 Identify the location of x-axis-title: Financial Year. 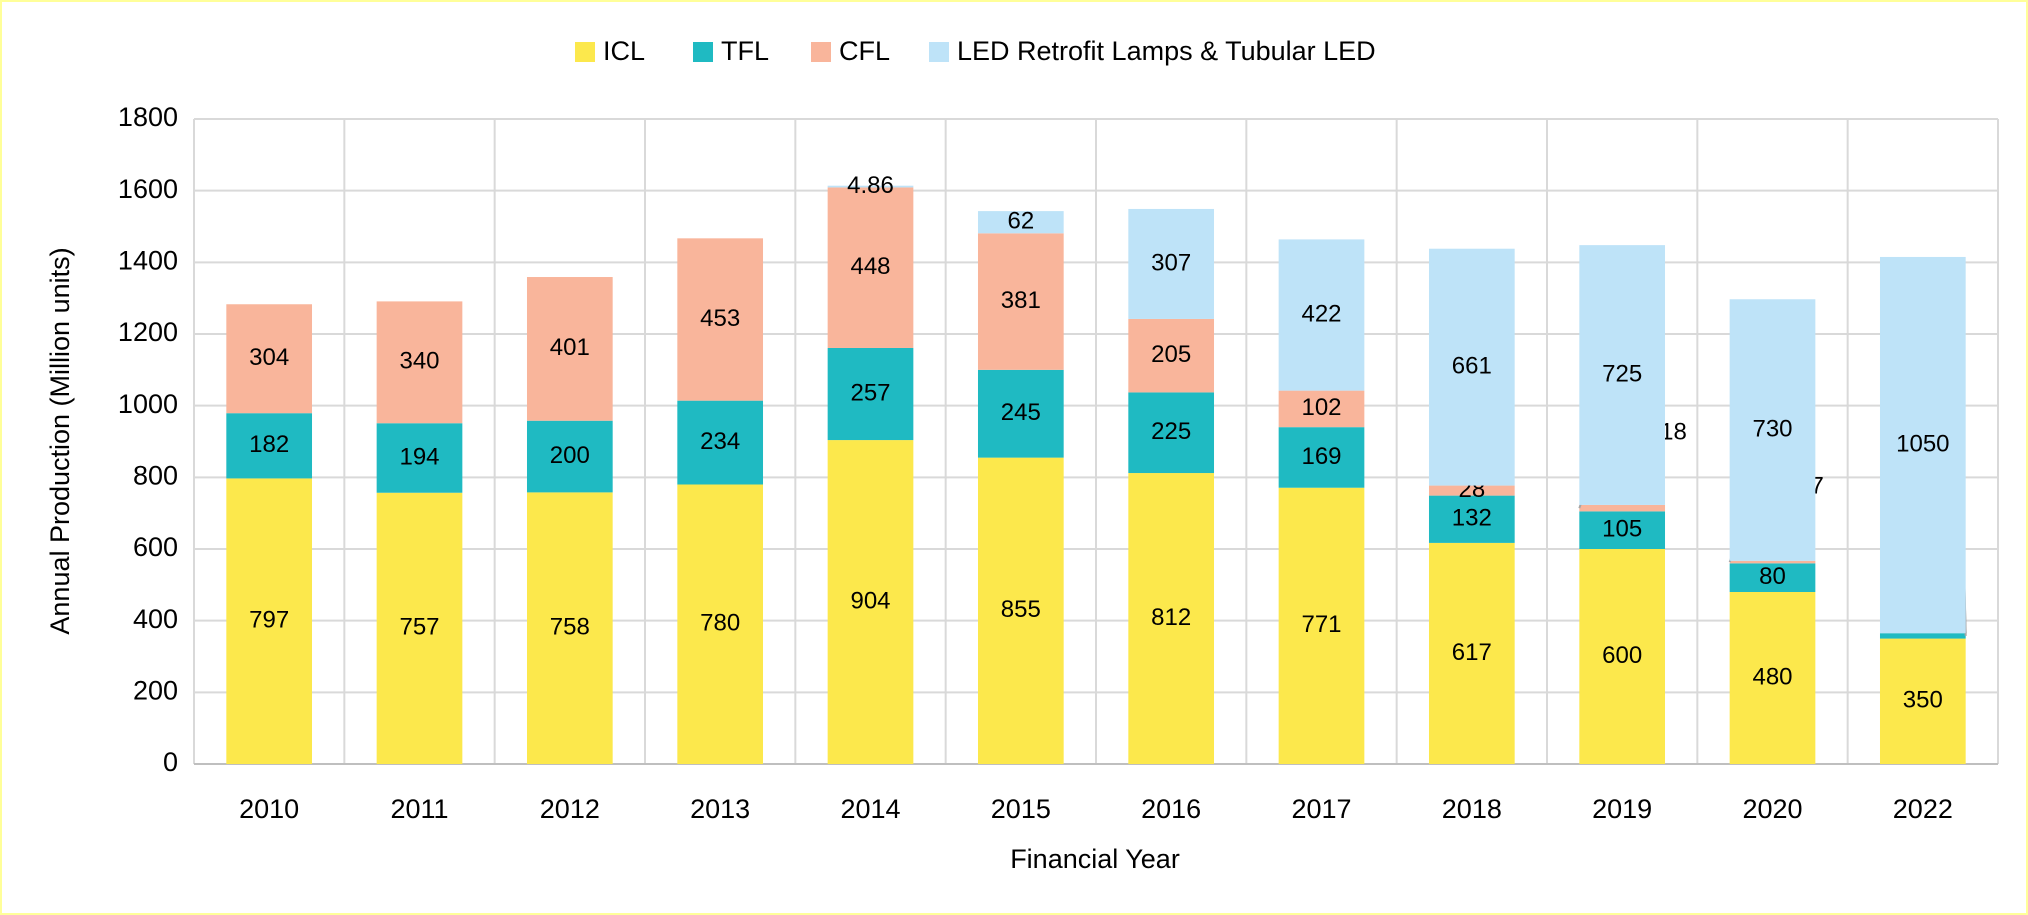
(1095, 859).